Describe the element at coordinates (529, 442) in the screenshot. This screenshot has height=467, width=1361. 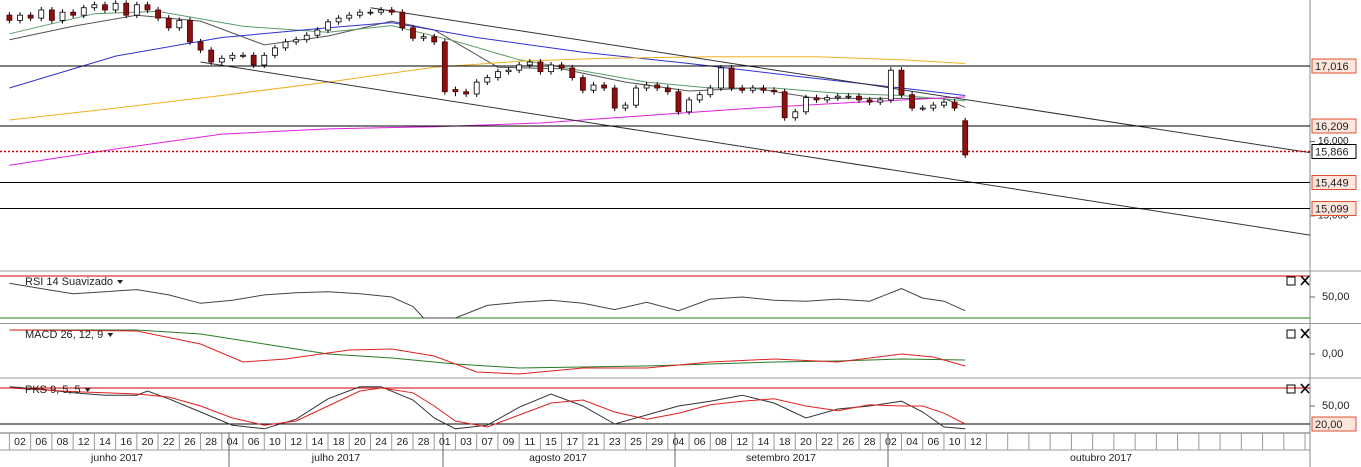
I see `x-tick-label: 11` at that location.